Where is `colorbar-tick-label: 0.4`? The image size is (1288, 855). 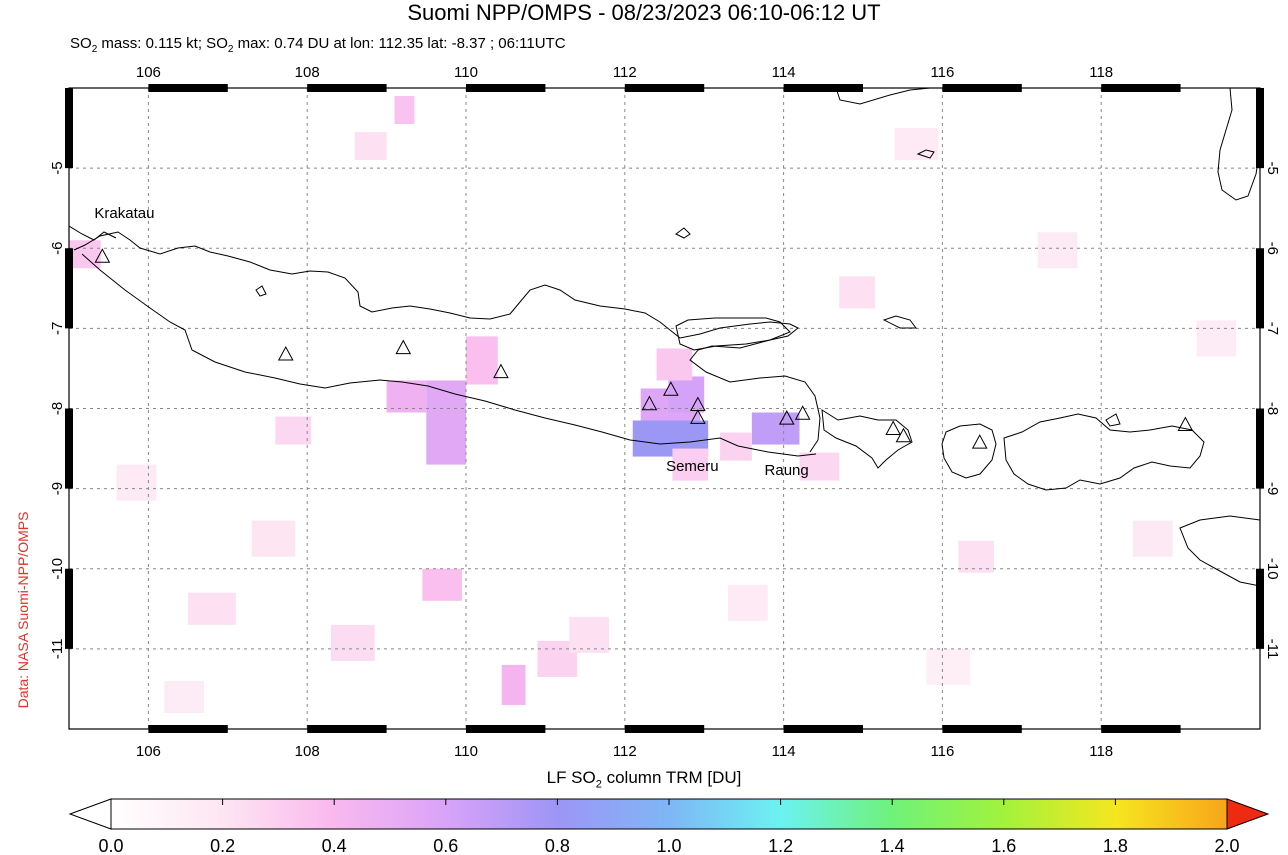
colorbar-tick-label: 0.4 is located at coordinates (334, 845).